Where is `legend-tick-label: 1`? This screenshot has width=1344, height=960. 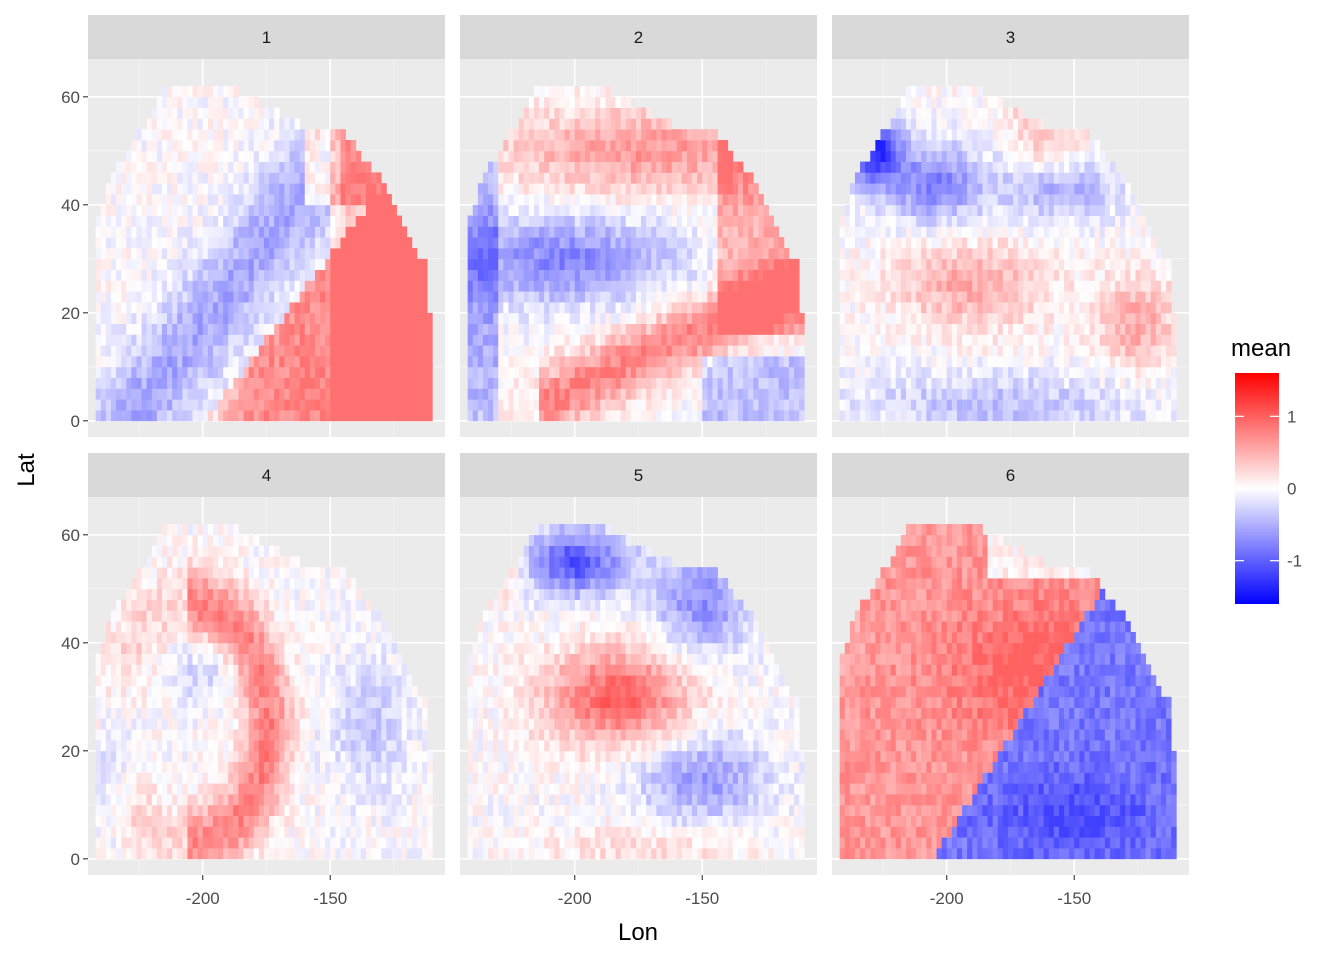
legend-tick-label: 1 is located at coordinates (1291, 416).